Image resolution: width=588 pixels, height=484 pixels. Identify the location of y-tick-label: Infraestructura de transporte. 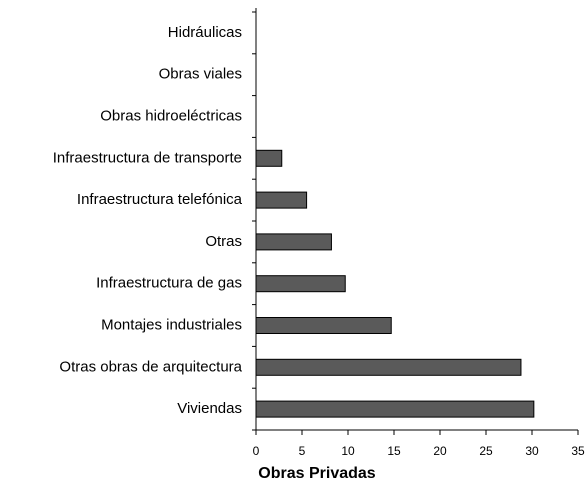
(147, 157).